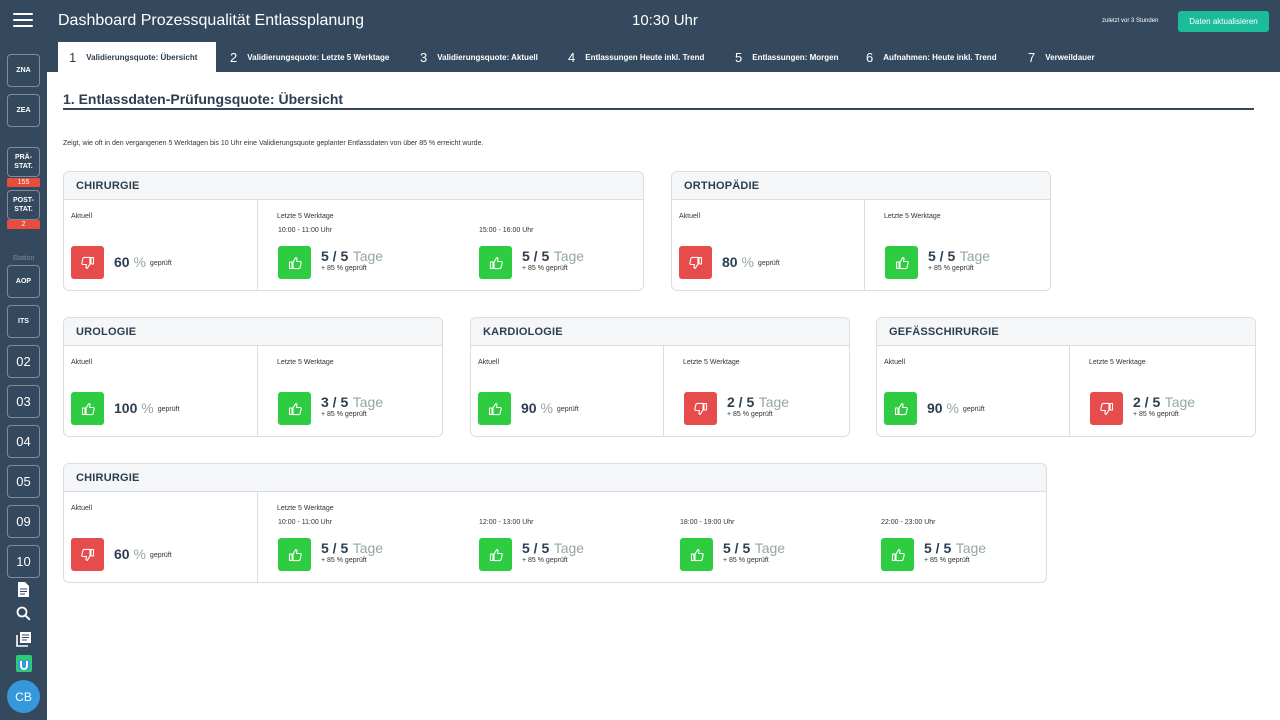 Image resolution: width=1280 pixels, height=720 pixels. Describe the element at coordinates (908, 522) in the screenshot. I see `time-slot-label: 22:00 - 23:00 Uhr` at that location.